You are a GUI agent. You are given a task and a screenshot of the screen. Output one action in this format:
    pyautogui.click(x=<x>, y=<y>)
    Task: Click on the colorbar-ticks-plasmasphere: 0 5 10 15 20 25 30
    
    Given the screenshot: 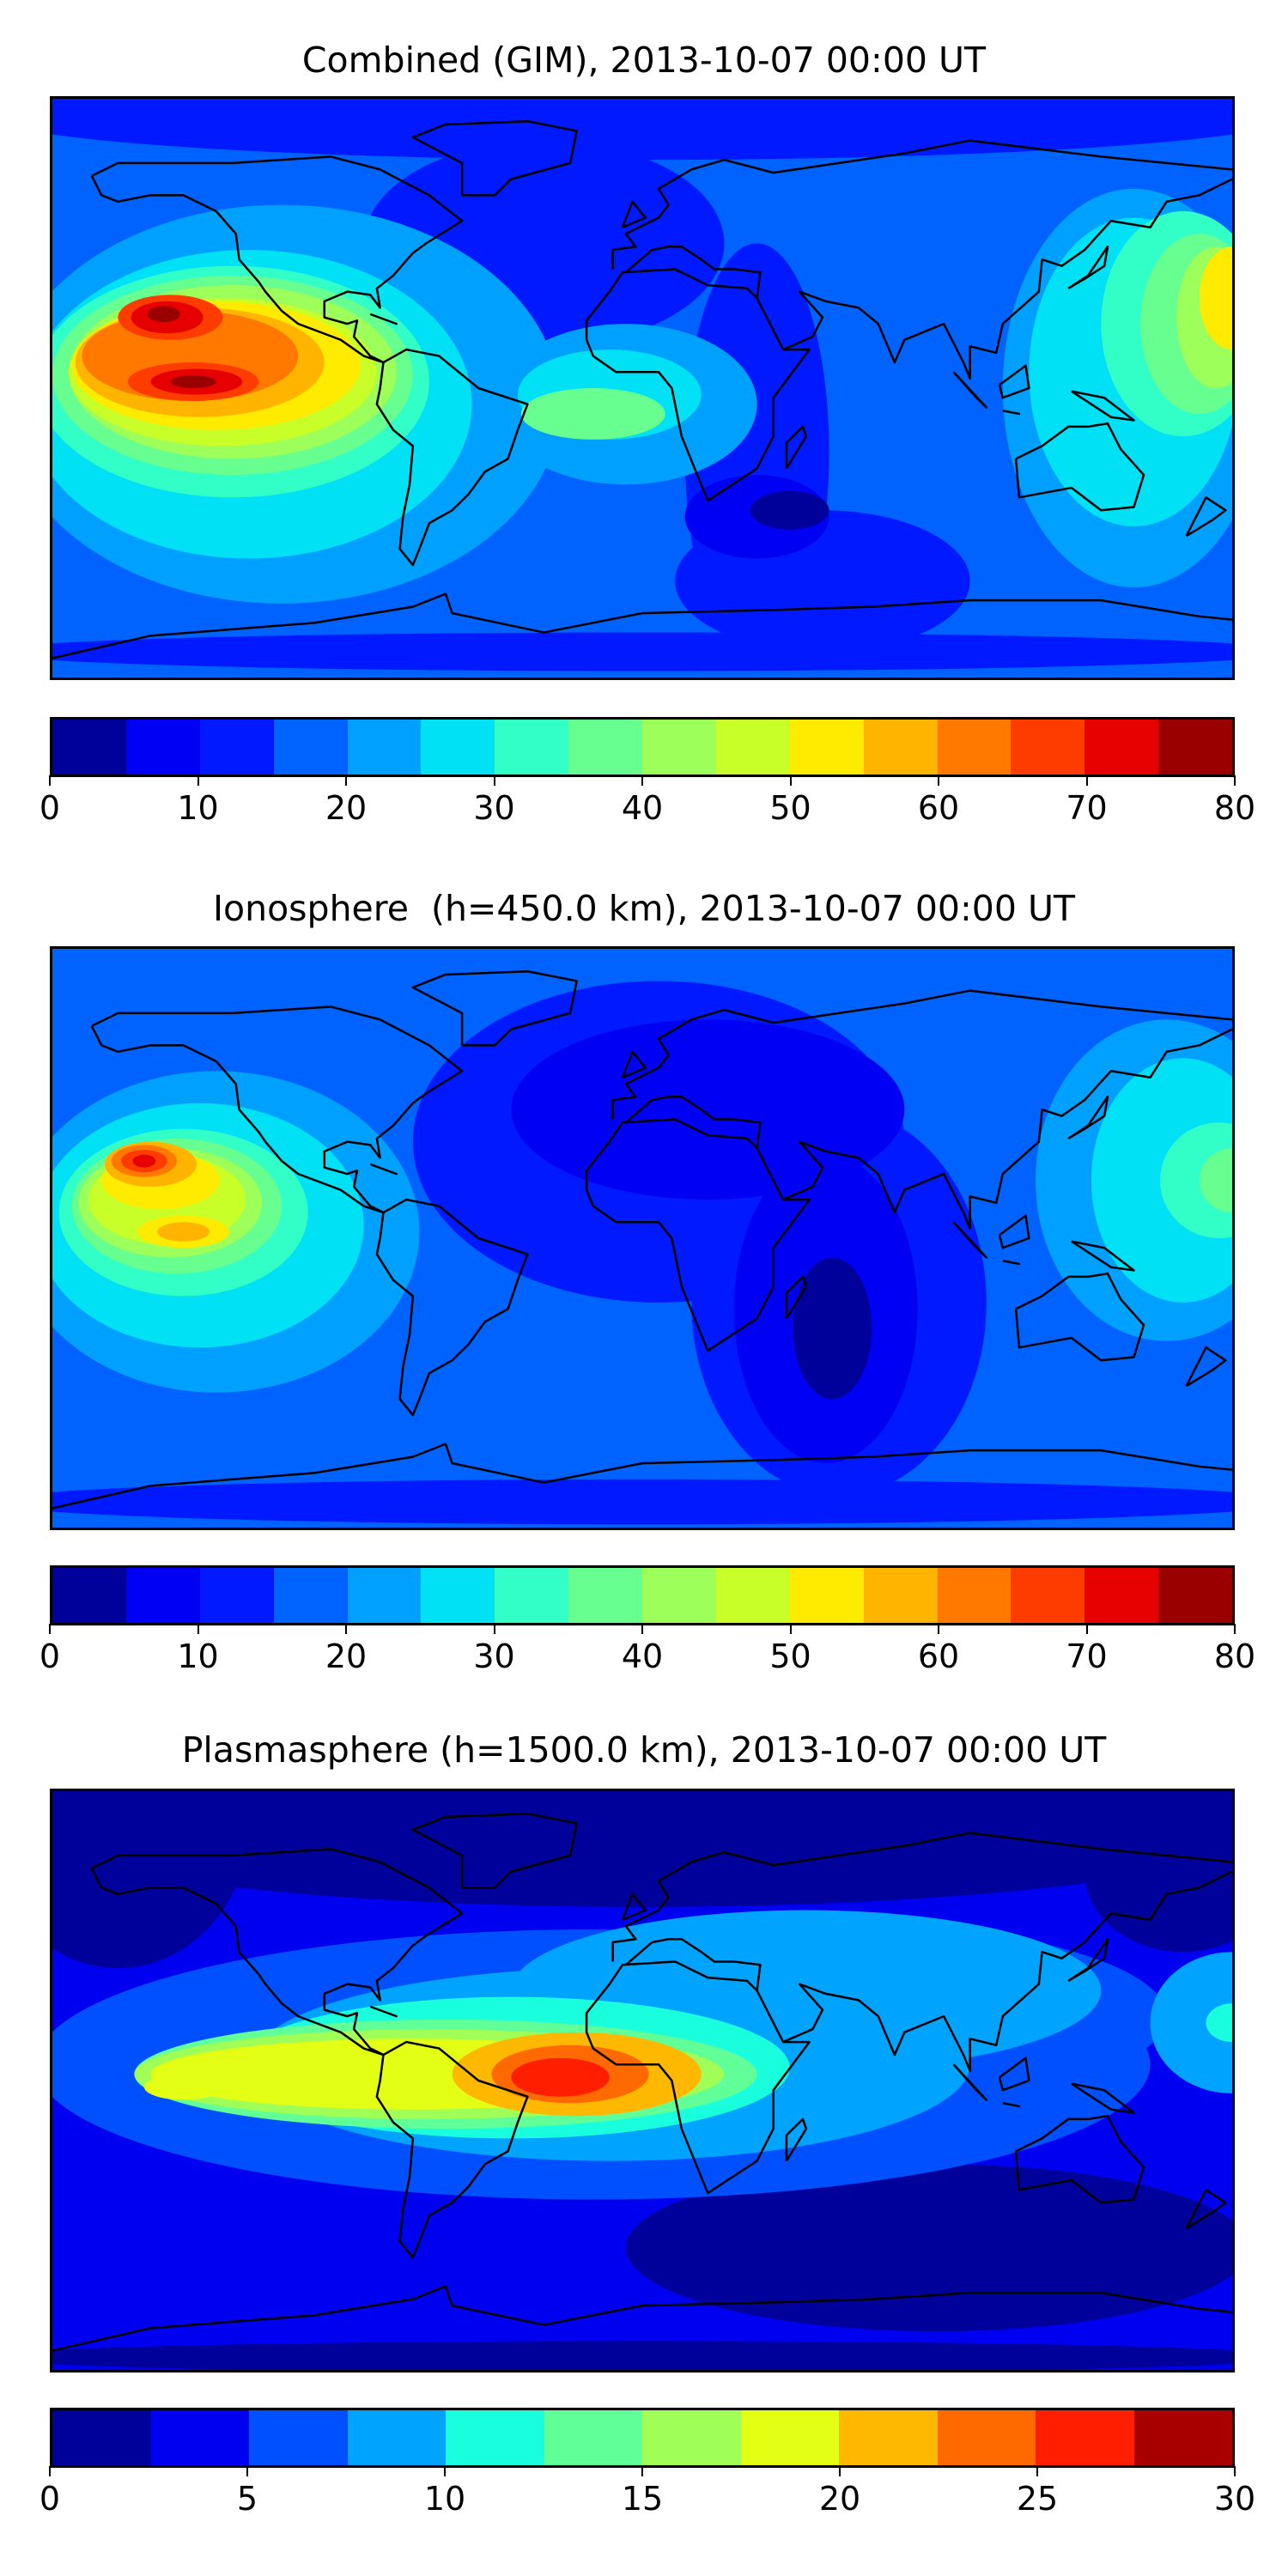 What is the action you would take?
    pyautogui.click(x=647, y=2492)
    